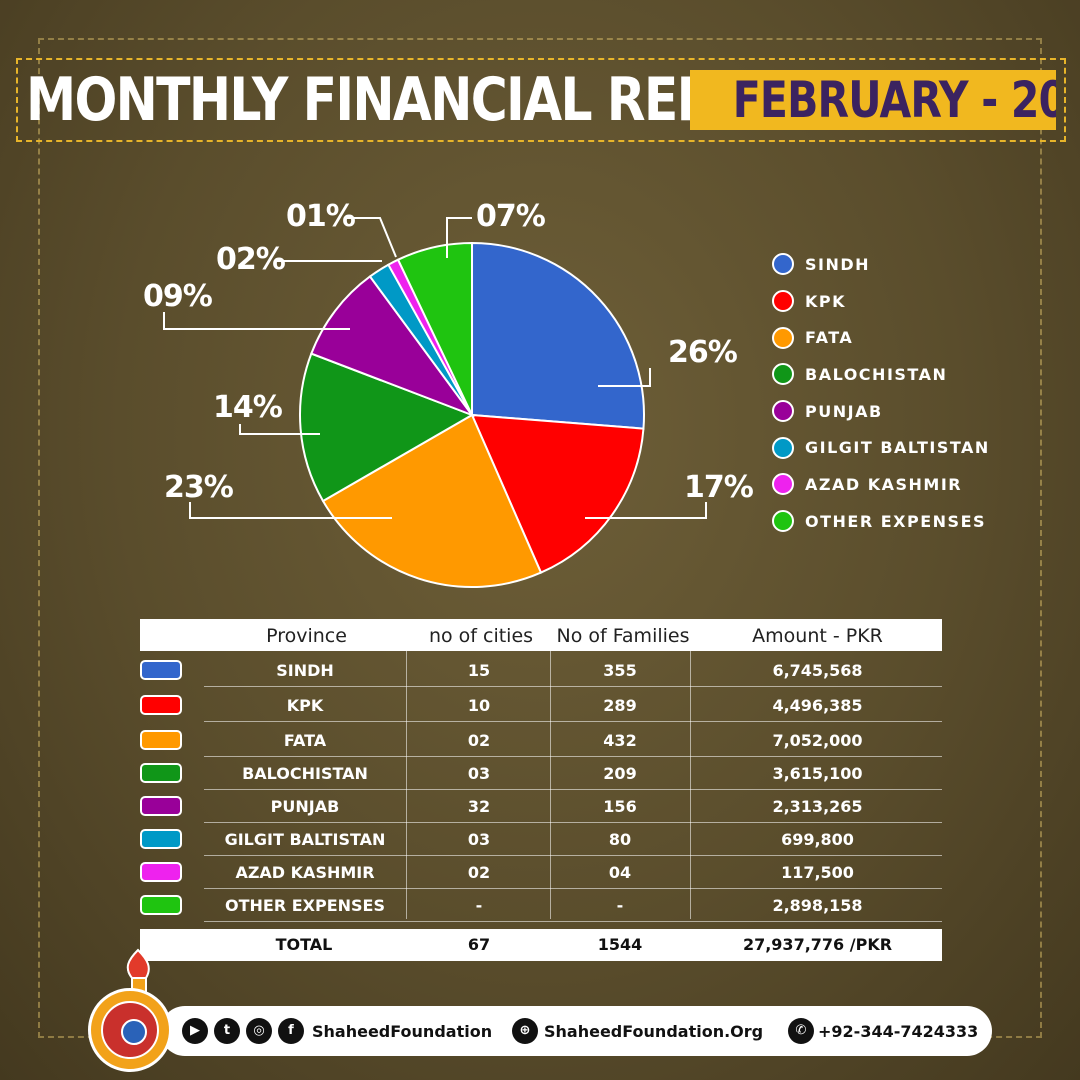 The width and height of the screenshot is (1080, 1080). I want to click on cell-families: 209, so click(620, 773).